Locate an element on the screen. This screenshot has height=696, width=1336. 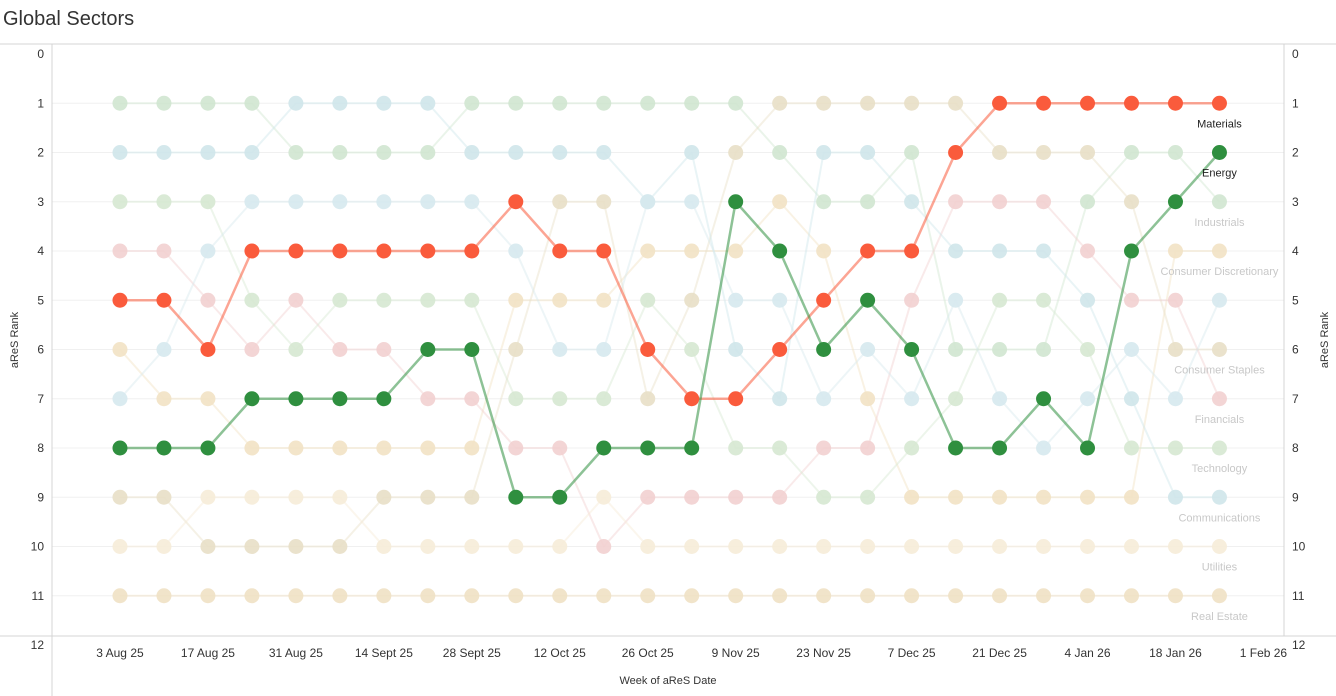
y-tick-label-left: 9 is located at coordinates (40, 497).